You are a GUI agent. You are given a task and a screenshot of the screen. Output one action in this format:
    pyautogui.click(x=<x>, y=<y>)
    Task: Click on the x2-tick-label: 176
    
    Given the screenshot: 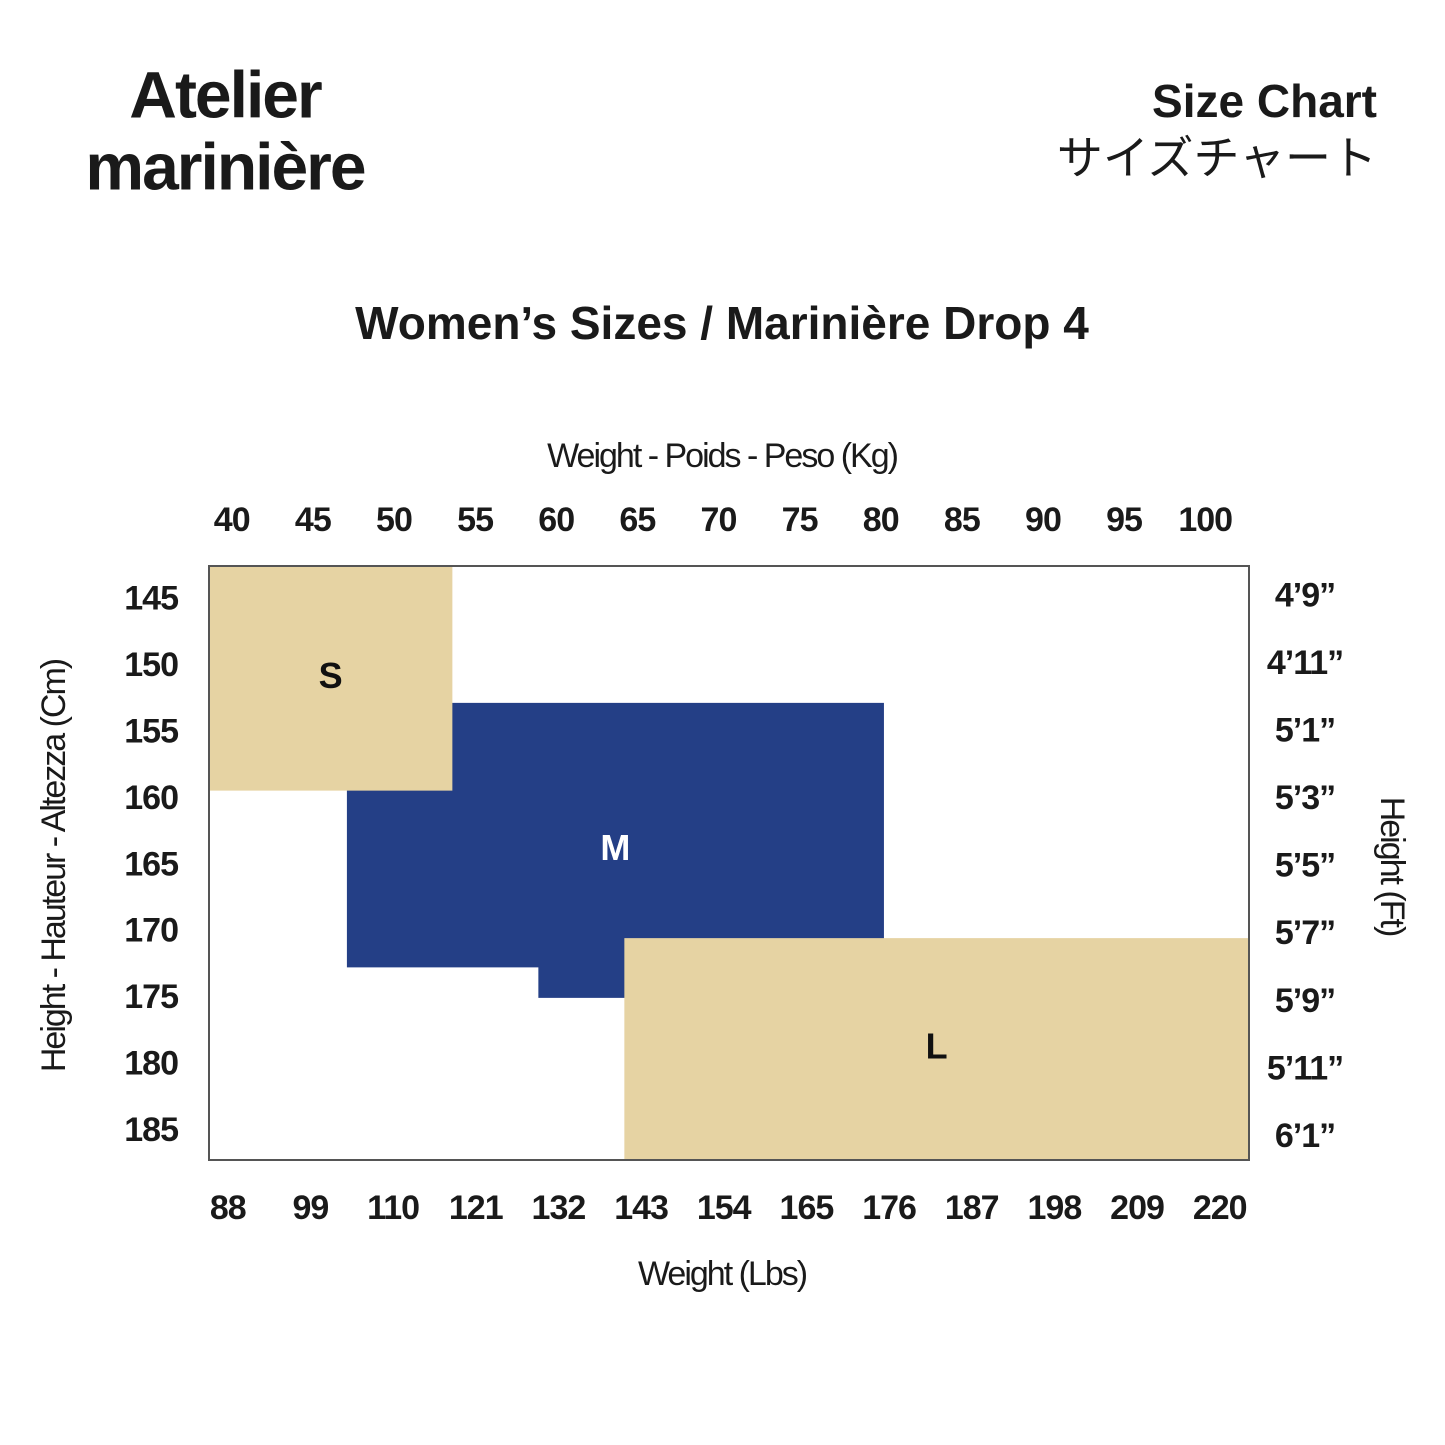 What is the action you would take?
    pyautogui.click(x=889, y=1208)
    